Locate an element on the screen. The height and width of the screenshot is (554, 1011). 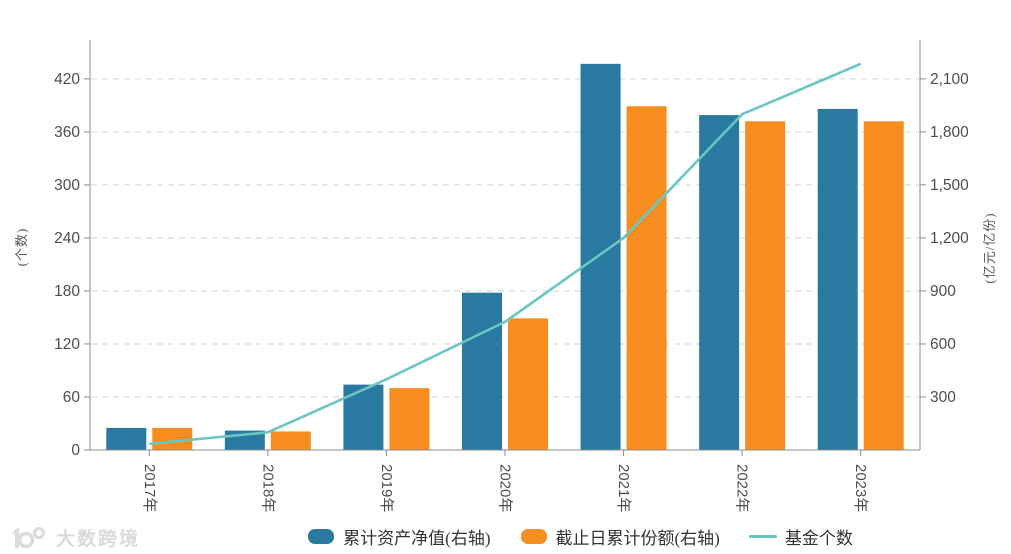
bar-shares-2021年 is located at coordinates (646, 278).